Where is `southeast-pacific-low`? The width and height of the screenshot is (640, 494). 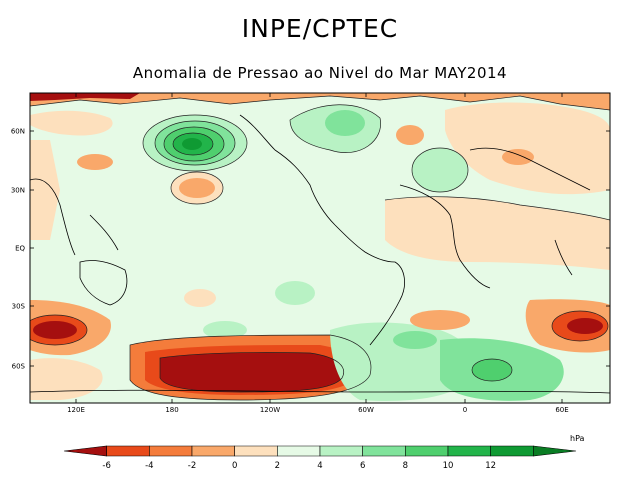 southeast-pacific-low is located at coordinates (225, 330).